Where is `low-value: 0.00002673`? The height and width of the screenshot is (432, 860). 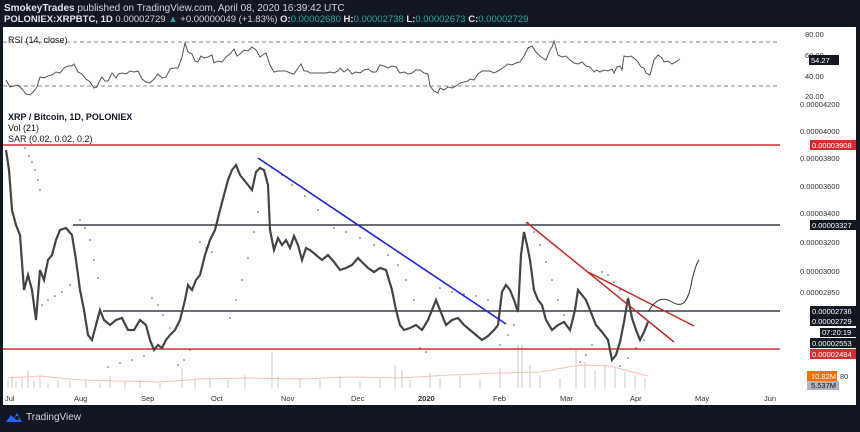 low-value: 0.00002673 is located at coordinates (440, 19).